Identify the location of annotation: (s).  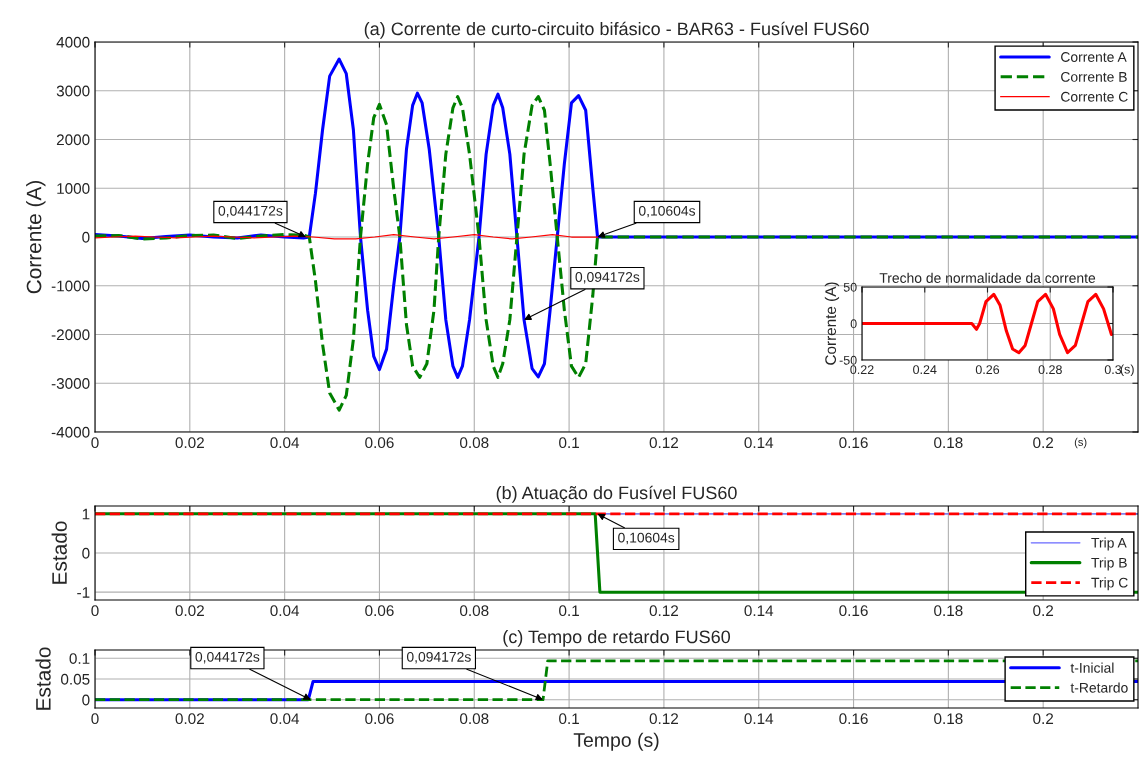
(1127, 370).